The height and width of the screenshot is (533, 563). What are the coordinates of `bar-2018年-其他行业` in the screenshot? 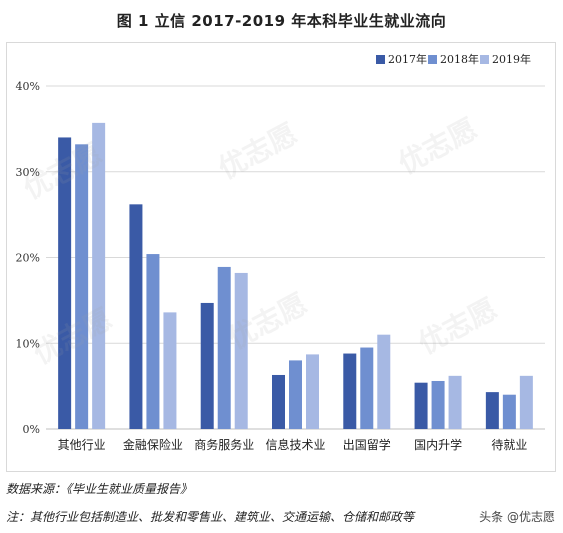 It's located at (82, 286).